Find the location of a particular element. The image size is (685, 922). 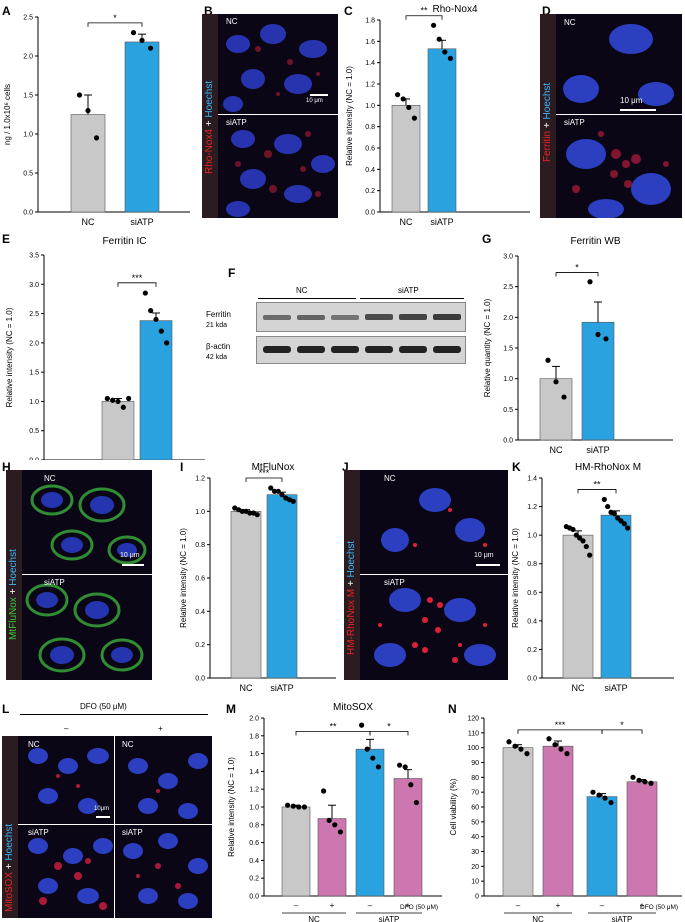

image-label-siatp-l-left: siATP is located at coordinates (38, 832).